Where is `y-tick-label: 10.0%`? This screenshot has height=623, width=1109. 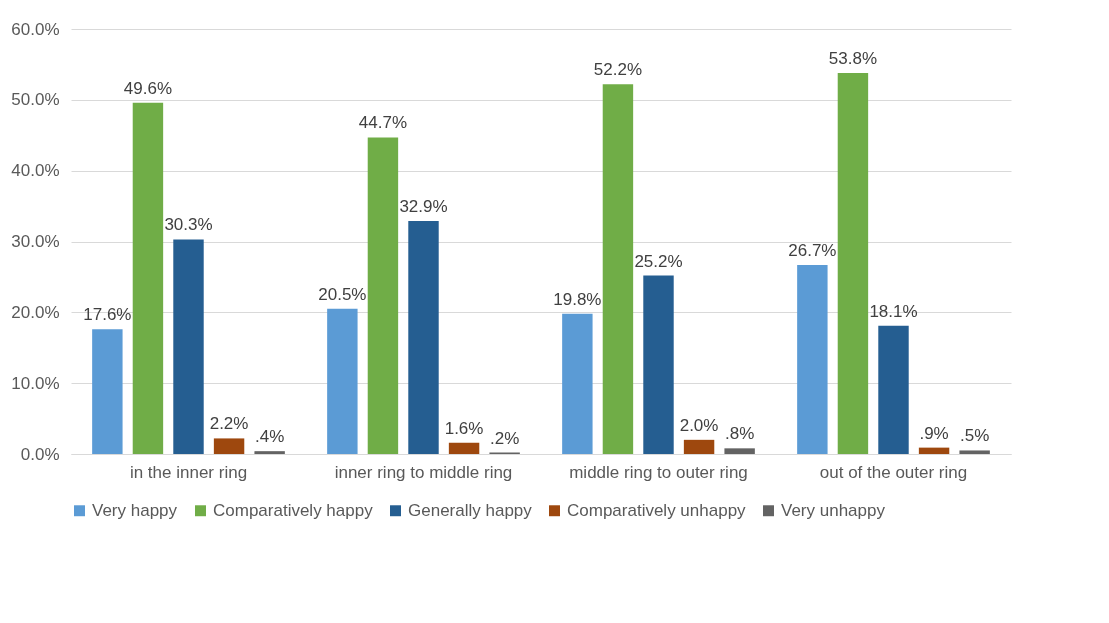 y-tick-label: 10.0% is located at coordinates (35, 383).